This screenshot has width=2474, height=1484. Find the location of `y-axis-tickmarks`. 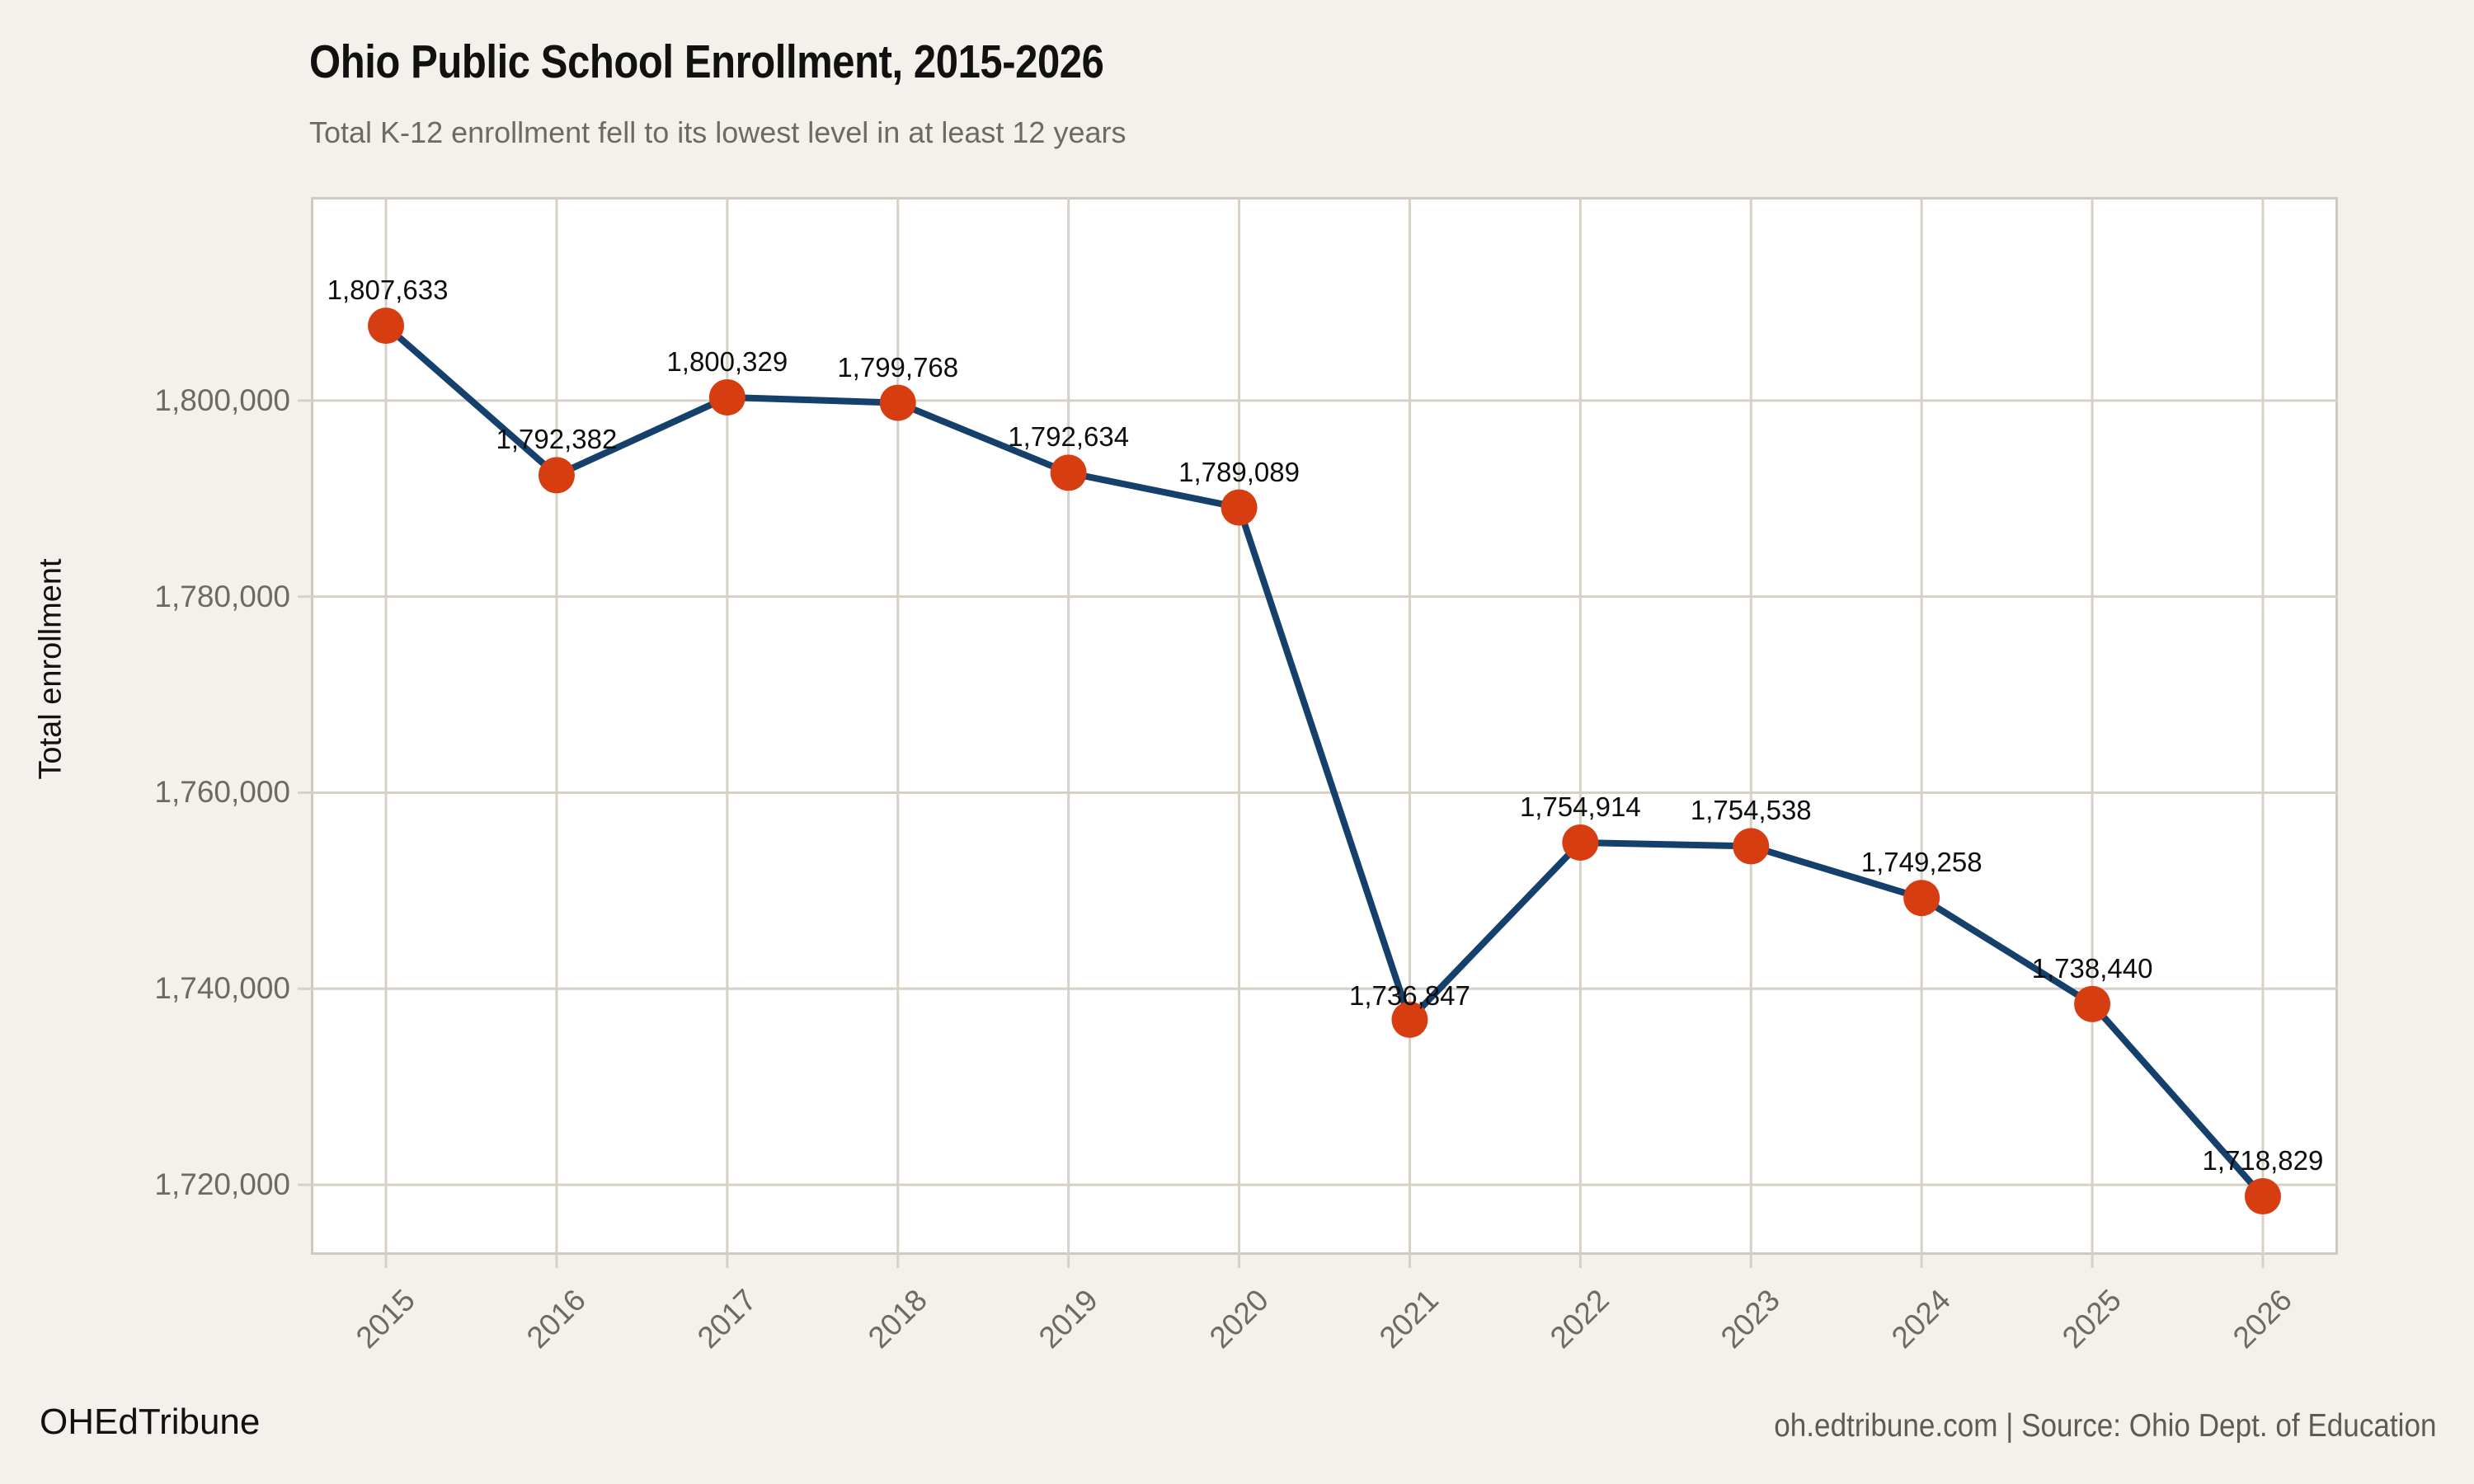

y-axis-tickmarks is located at coordinates (304, 792).